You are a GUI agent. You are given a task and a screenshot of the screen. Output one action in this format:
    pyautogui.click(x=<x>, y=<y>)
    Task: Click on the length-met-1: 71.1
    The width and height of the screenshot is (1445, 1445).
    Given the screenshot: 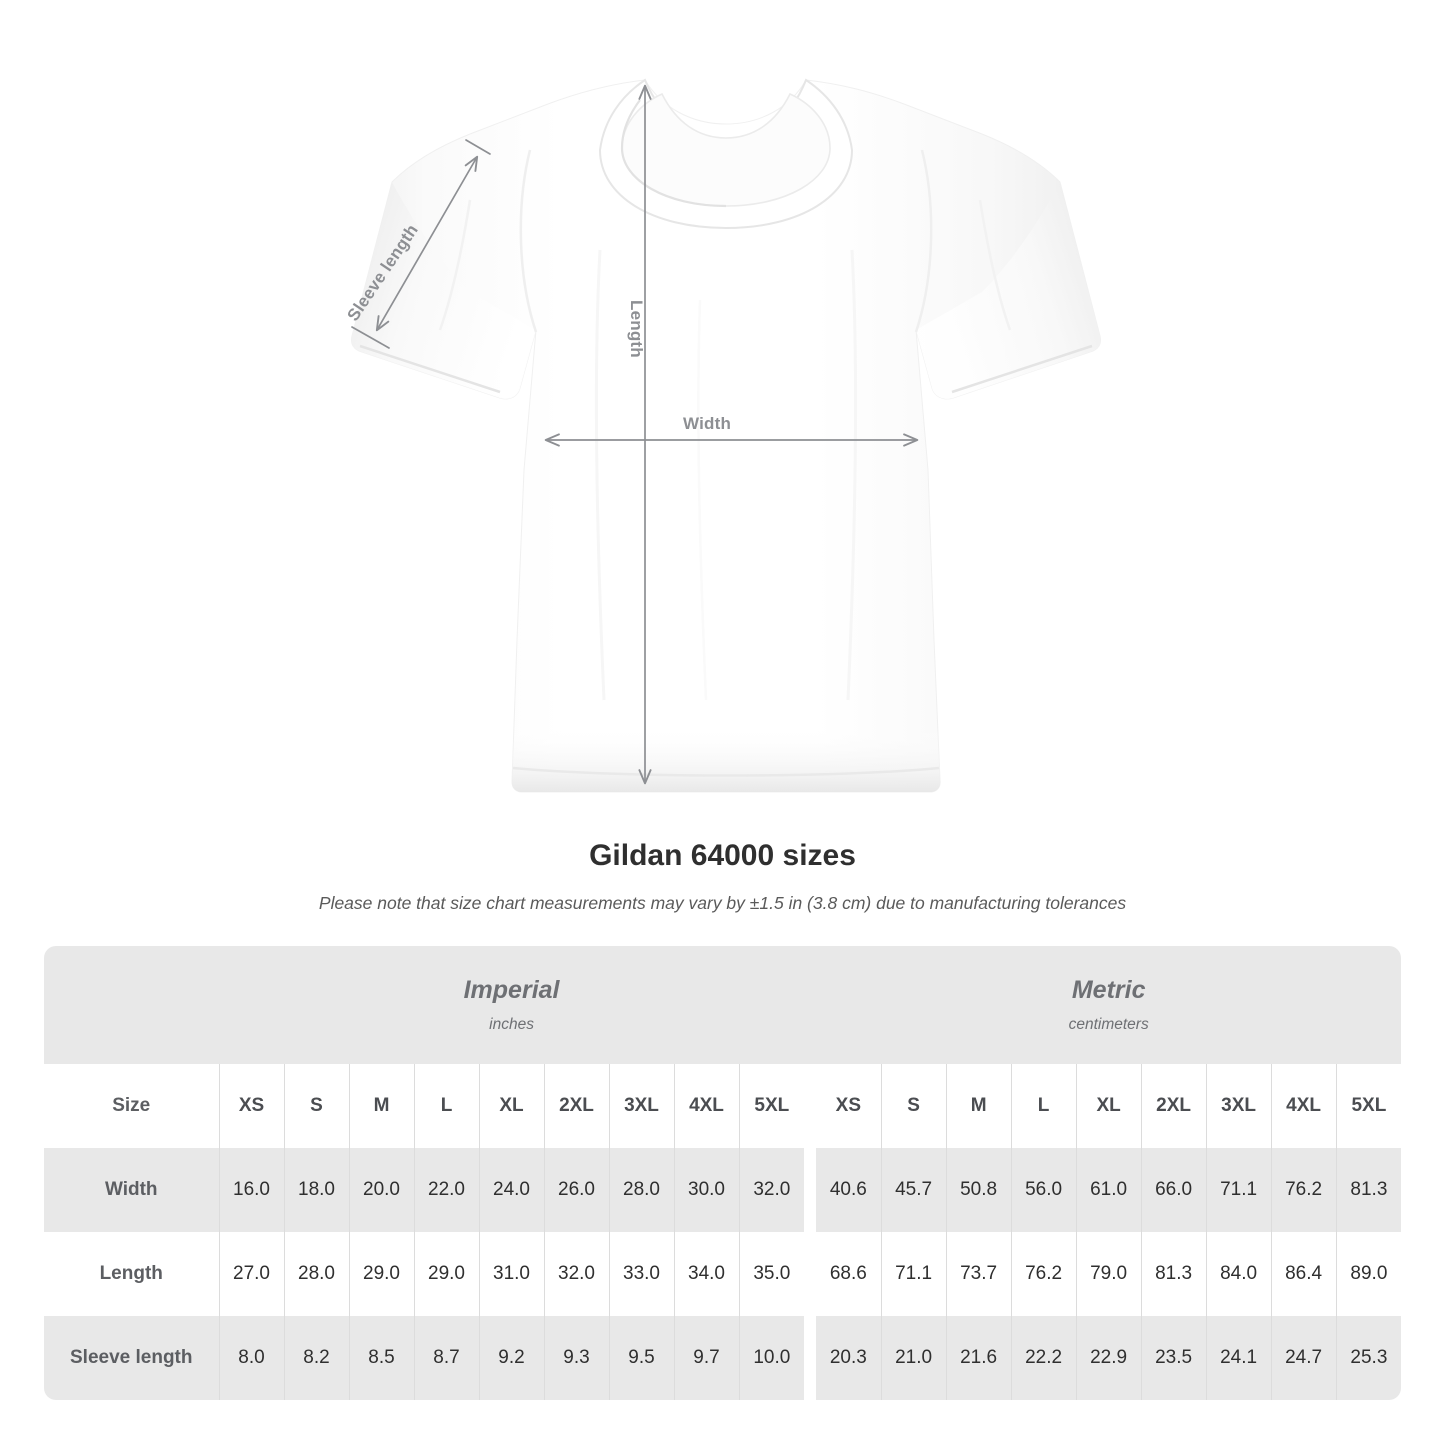 What is the action you would take?
    pyautogui.click(x=913, y=1274)
    